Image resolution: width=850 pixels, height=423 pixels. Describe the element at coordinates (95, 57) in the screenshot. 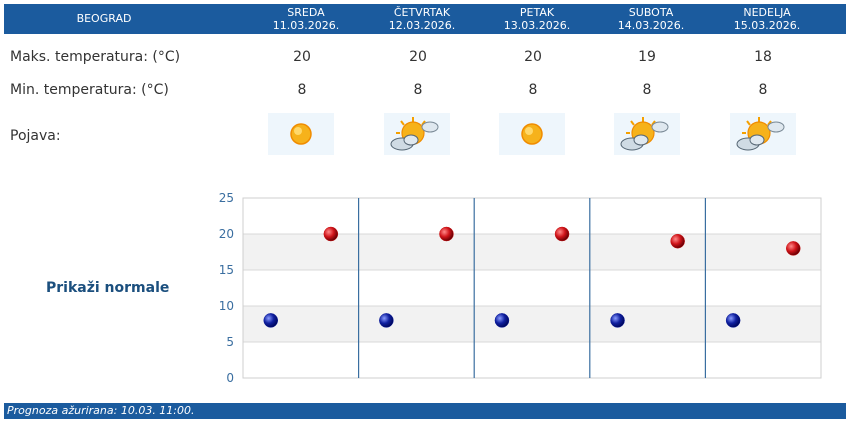

I see `max-temp-label: Maks. temperatura: (°C)` at that location.